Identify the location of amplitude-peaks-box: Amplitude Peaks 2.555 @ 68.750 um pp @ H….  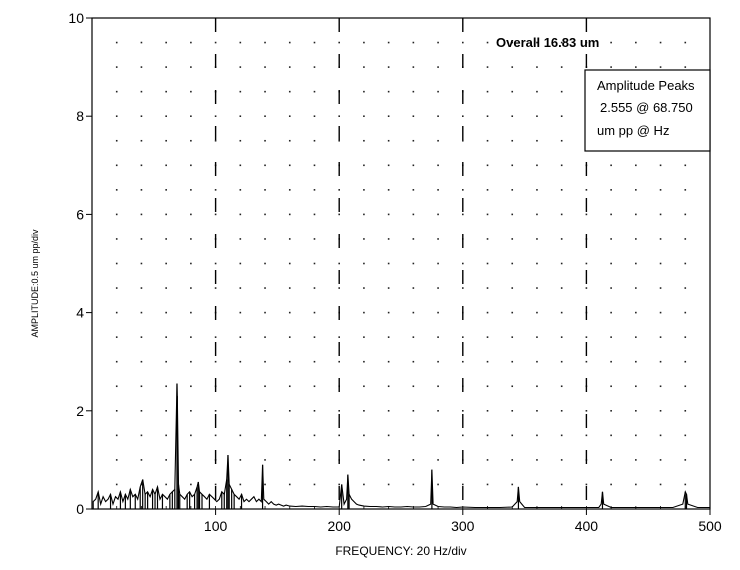
(647, 110).